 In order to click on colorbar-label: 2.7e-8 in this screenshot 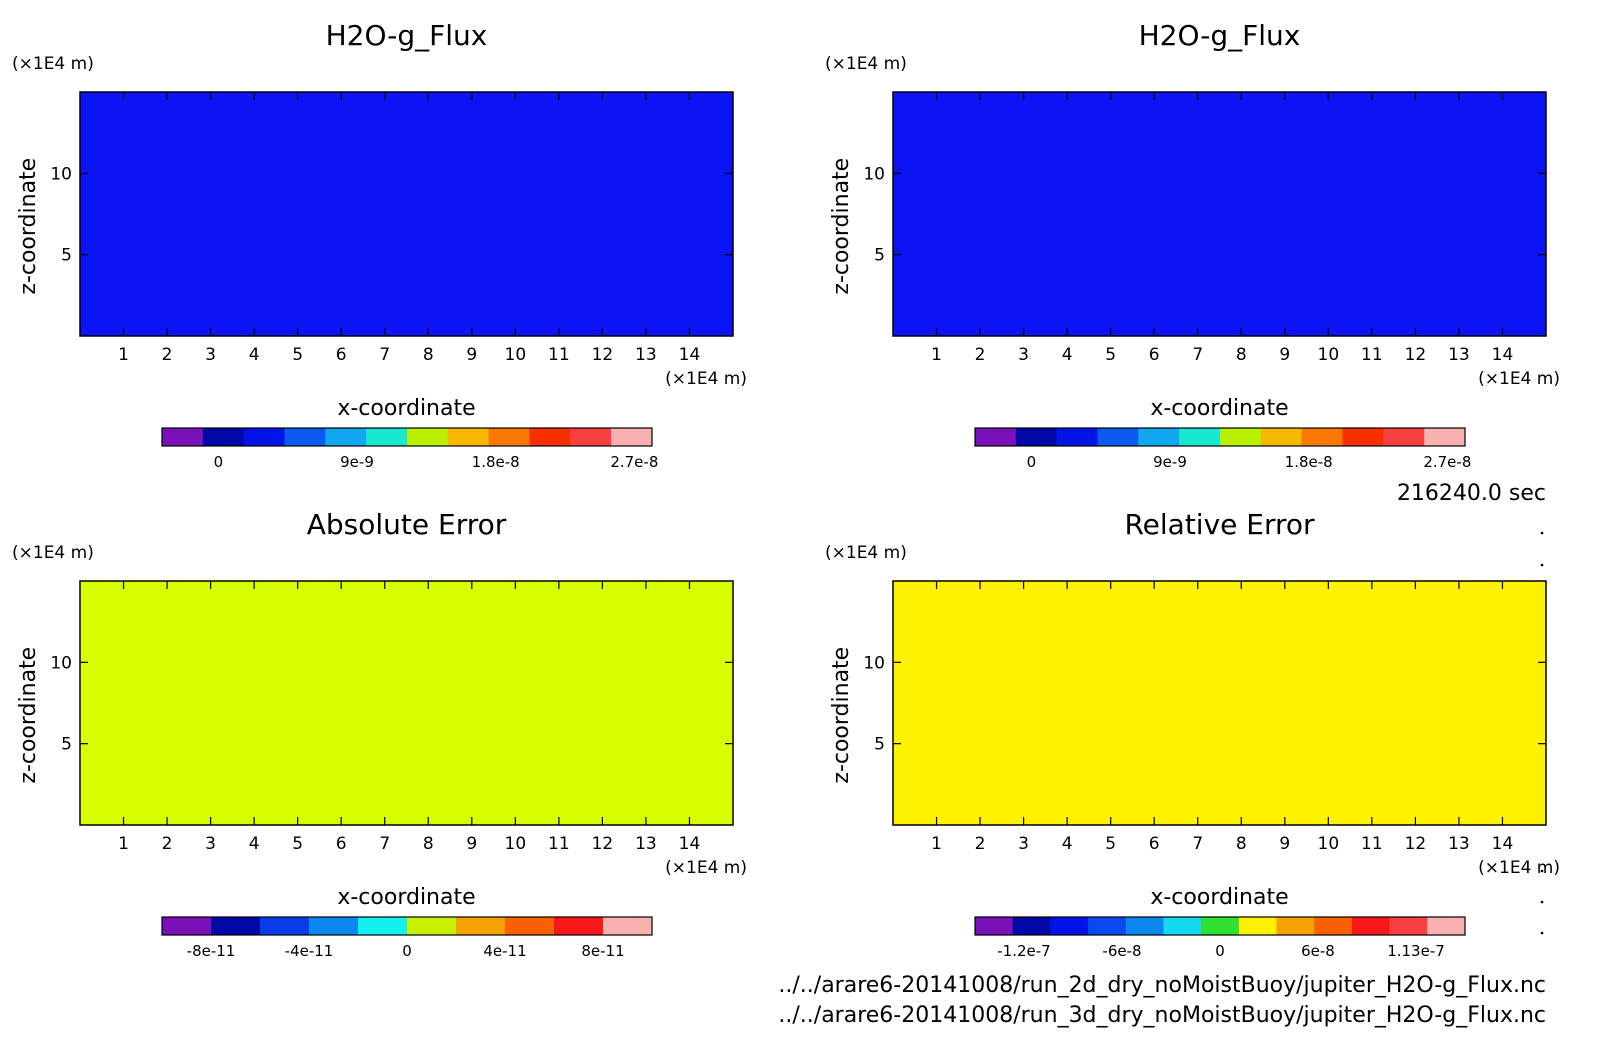, I will do `click(634, 462)`.